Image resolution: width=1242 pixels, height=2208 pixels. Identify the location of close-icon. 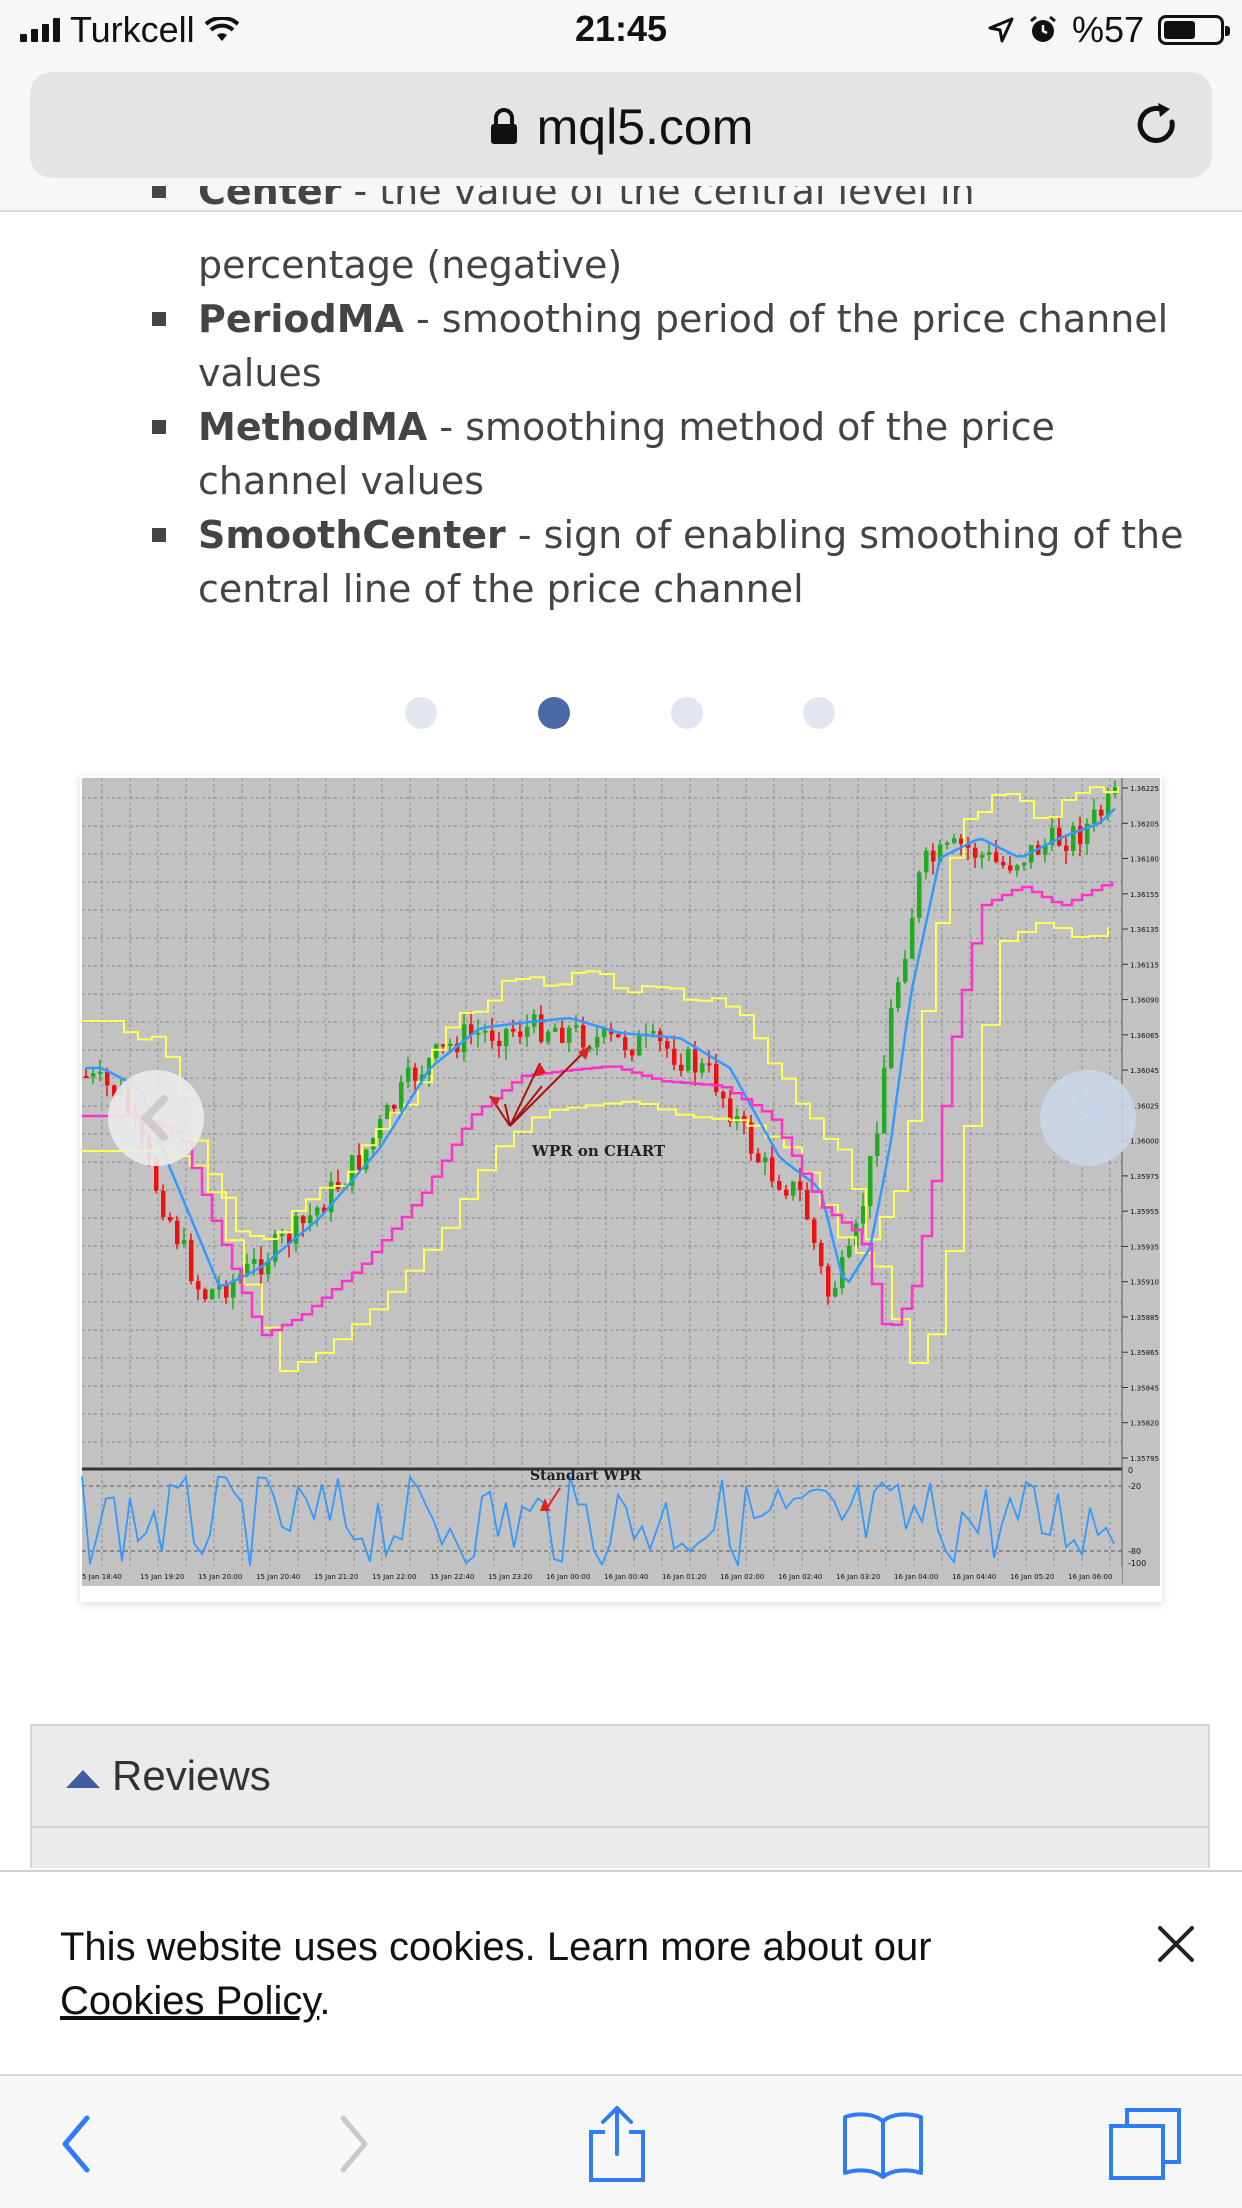
(1176, 1944).